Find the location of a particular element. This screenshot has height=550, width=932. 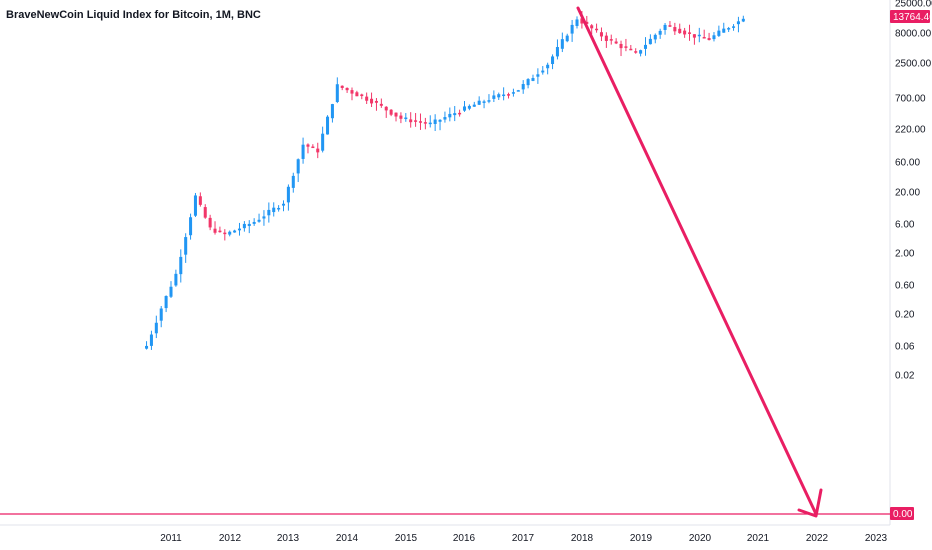

price-tick-label: 700.00 is located at coordinates (910, 99).